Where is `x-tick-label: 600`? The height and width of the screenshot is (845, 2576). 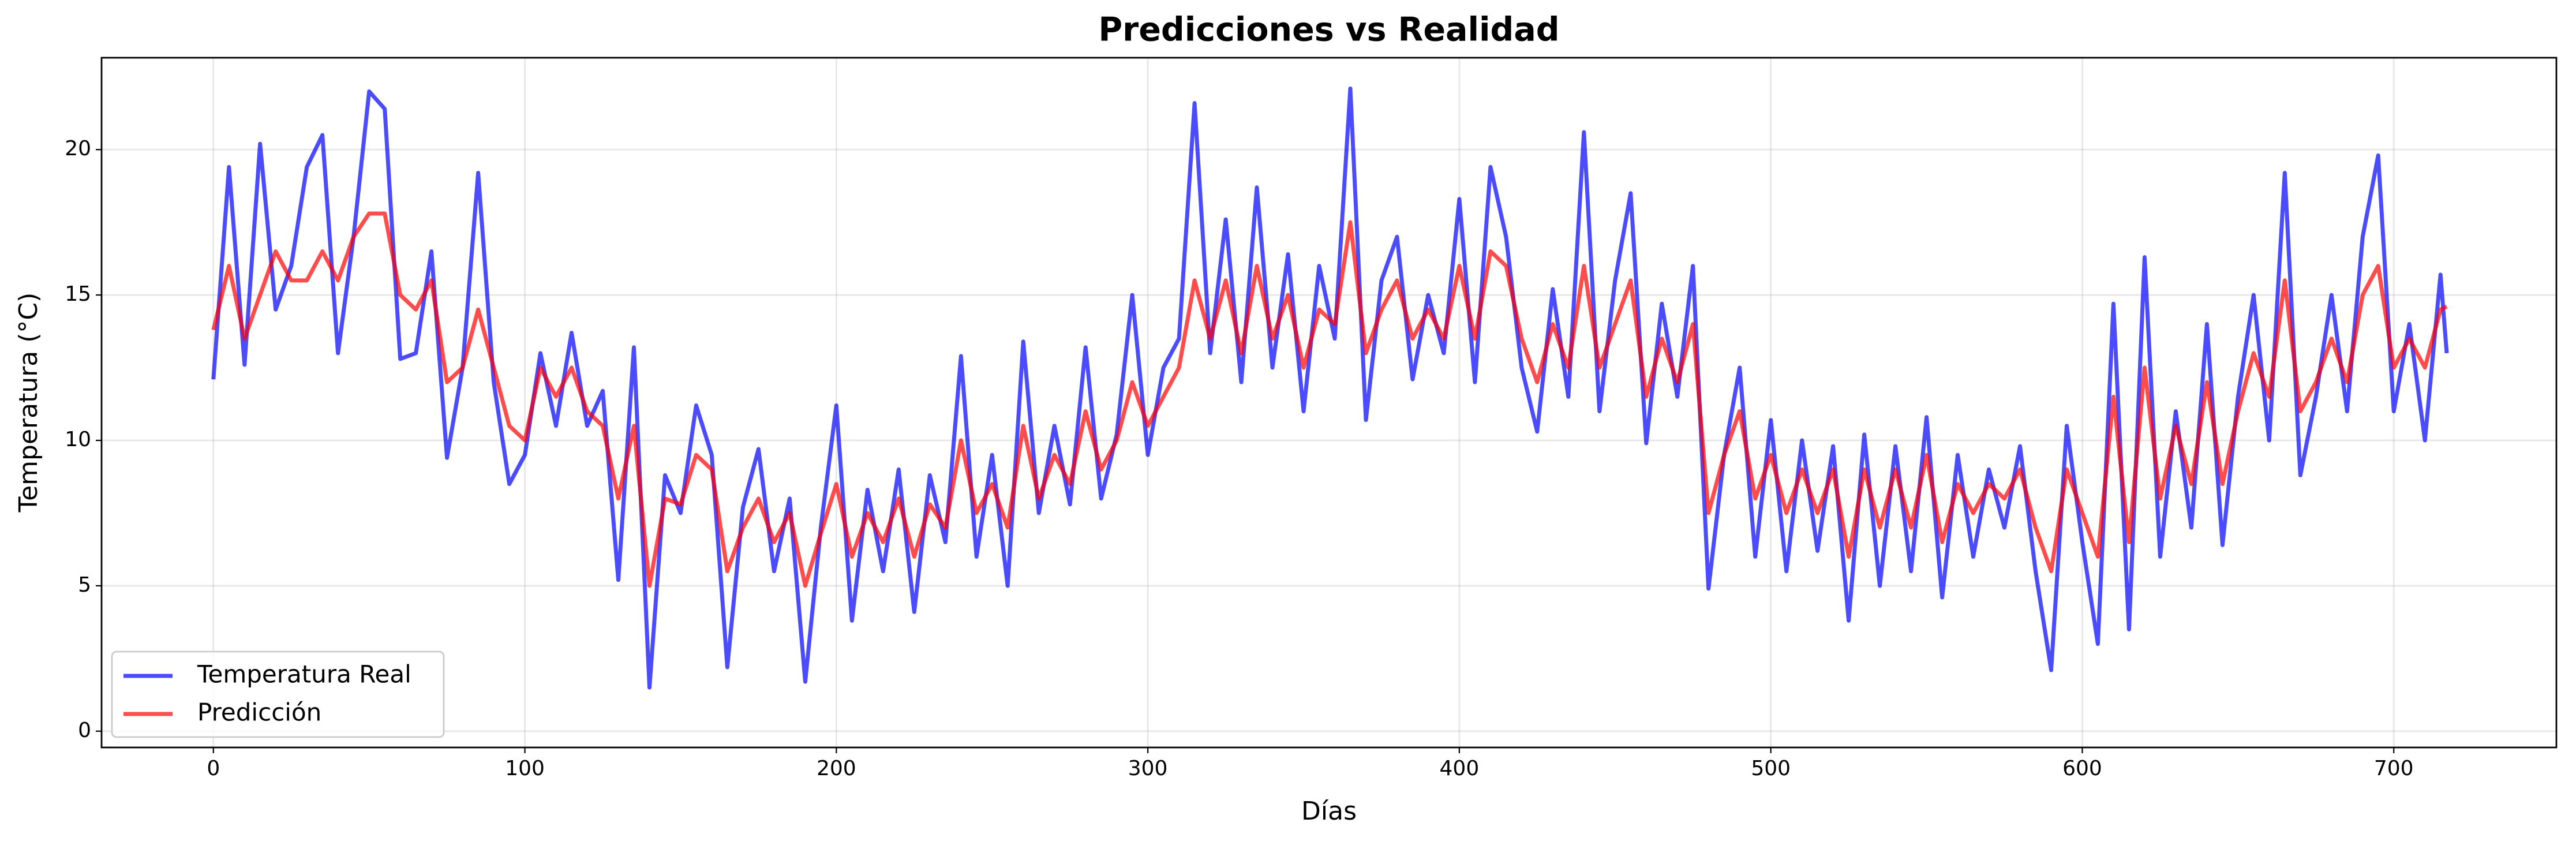
x-tick-label: 600 is located at coordinates (2082, 768).